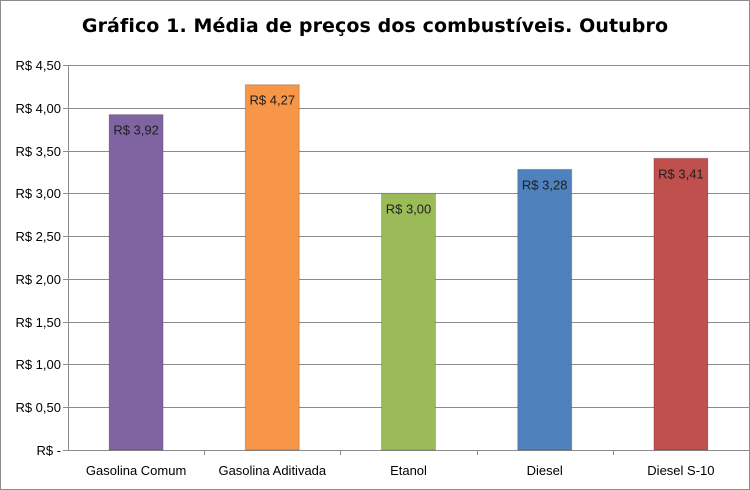  Describe the element at coordinates (408, 321) in the screenshot. I see `bar-etanol` at that location.